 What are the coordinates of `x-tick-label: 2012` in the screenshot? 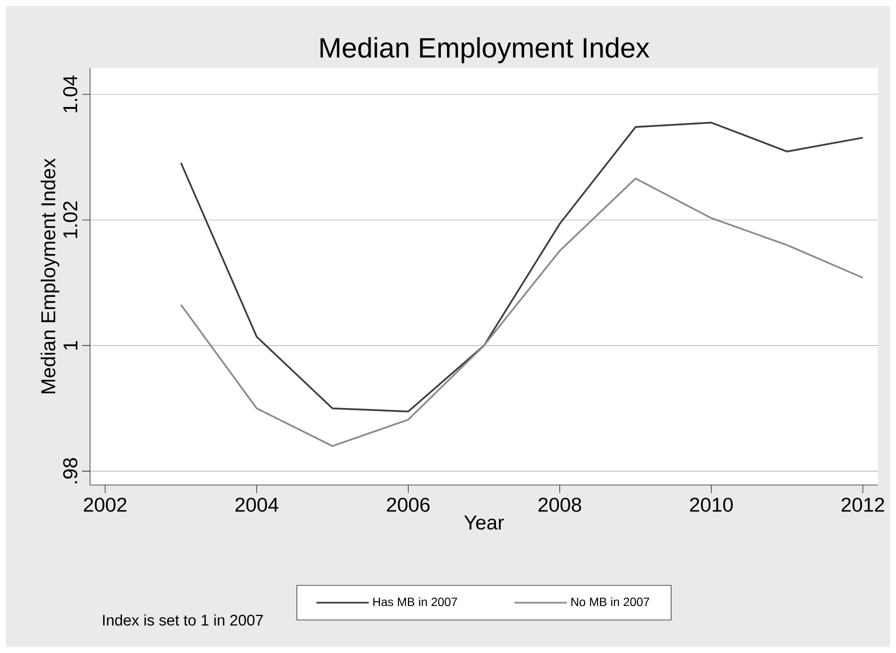 It's located at (863, 505).